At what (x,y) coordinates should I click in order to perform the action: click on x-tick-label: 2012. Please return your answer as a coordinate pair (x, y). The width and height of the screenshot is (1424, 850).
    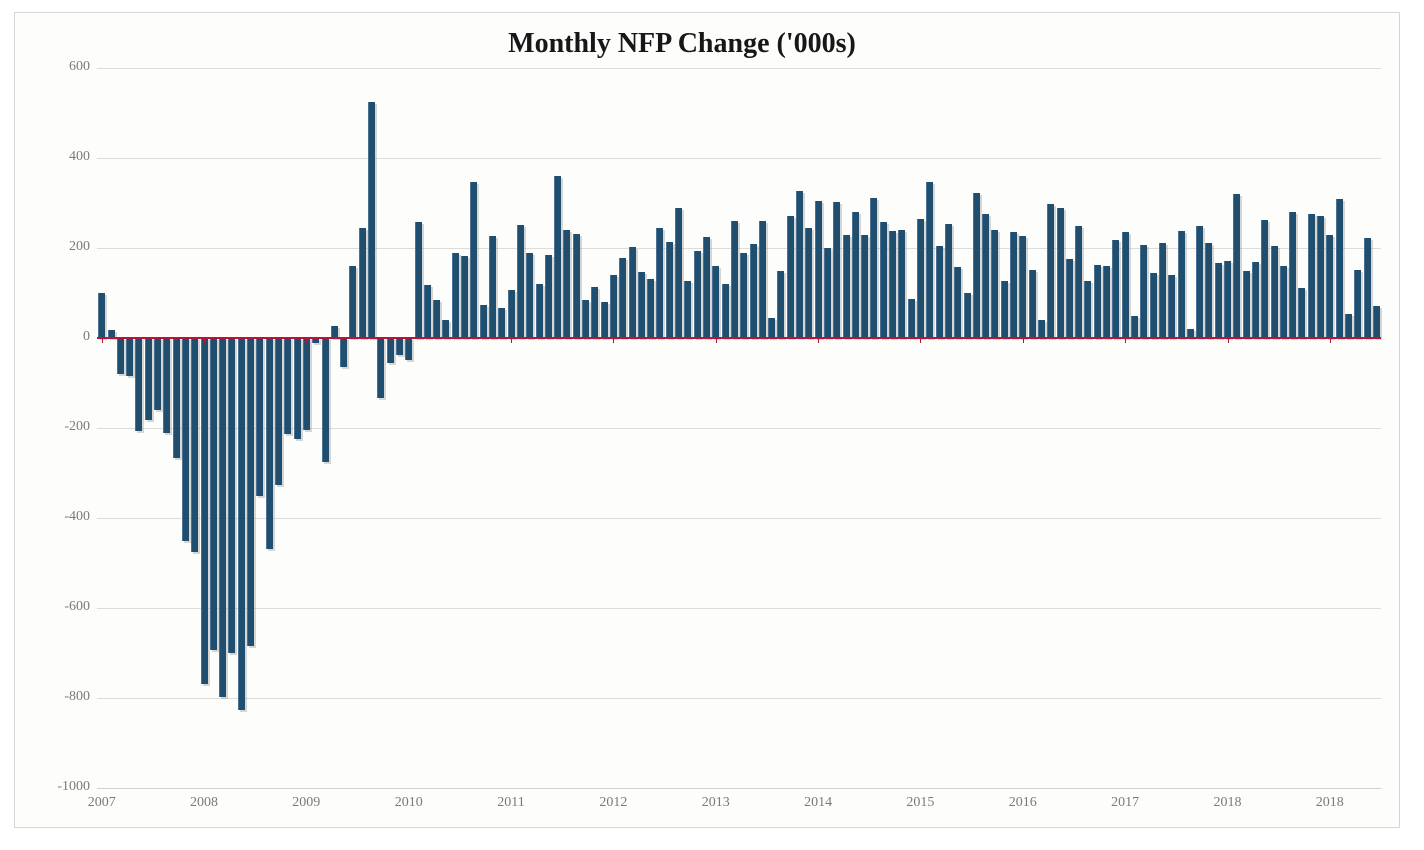
    Looking at the image, I should click on (613, 802).